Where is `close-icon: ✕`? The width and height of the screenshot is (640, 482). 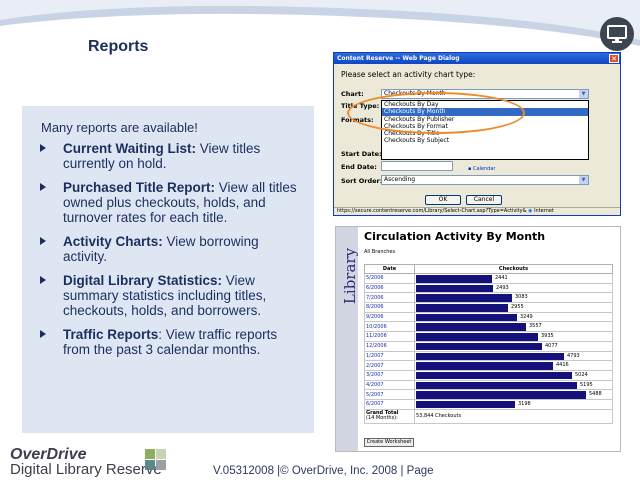 close-icon: ✕ is located at coordinates (614, 58).